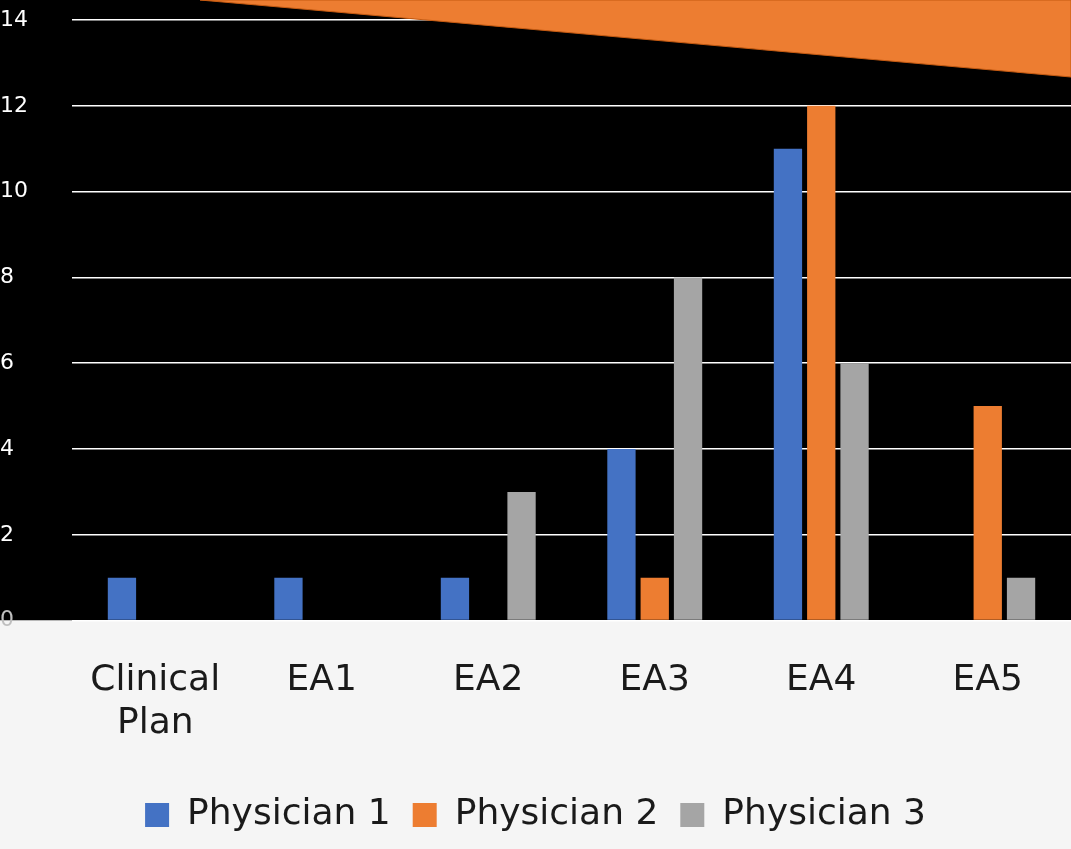 This screenshot has height=849, width=1071. What do you see at coordinates (7, 361) in the screenshot?
I see `y-tick-label: 6` at bounding box center [7, 361].